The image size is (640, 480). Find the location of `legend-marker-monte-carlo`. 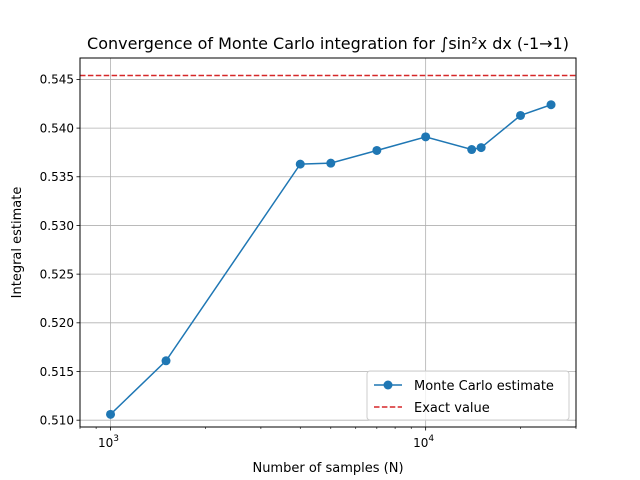

legend-marker-monte-carlo is located at coordinates (388, 385).